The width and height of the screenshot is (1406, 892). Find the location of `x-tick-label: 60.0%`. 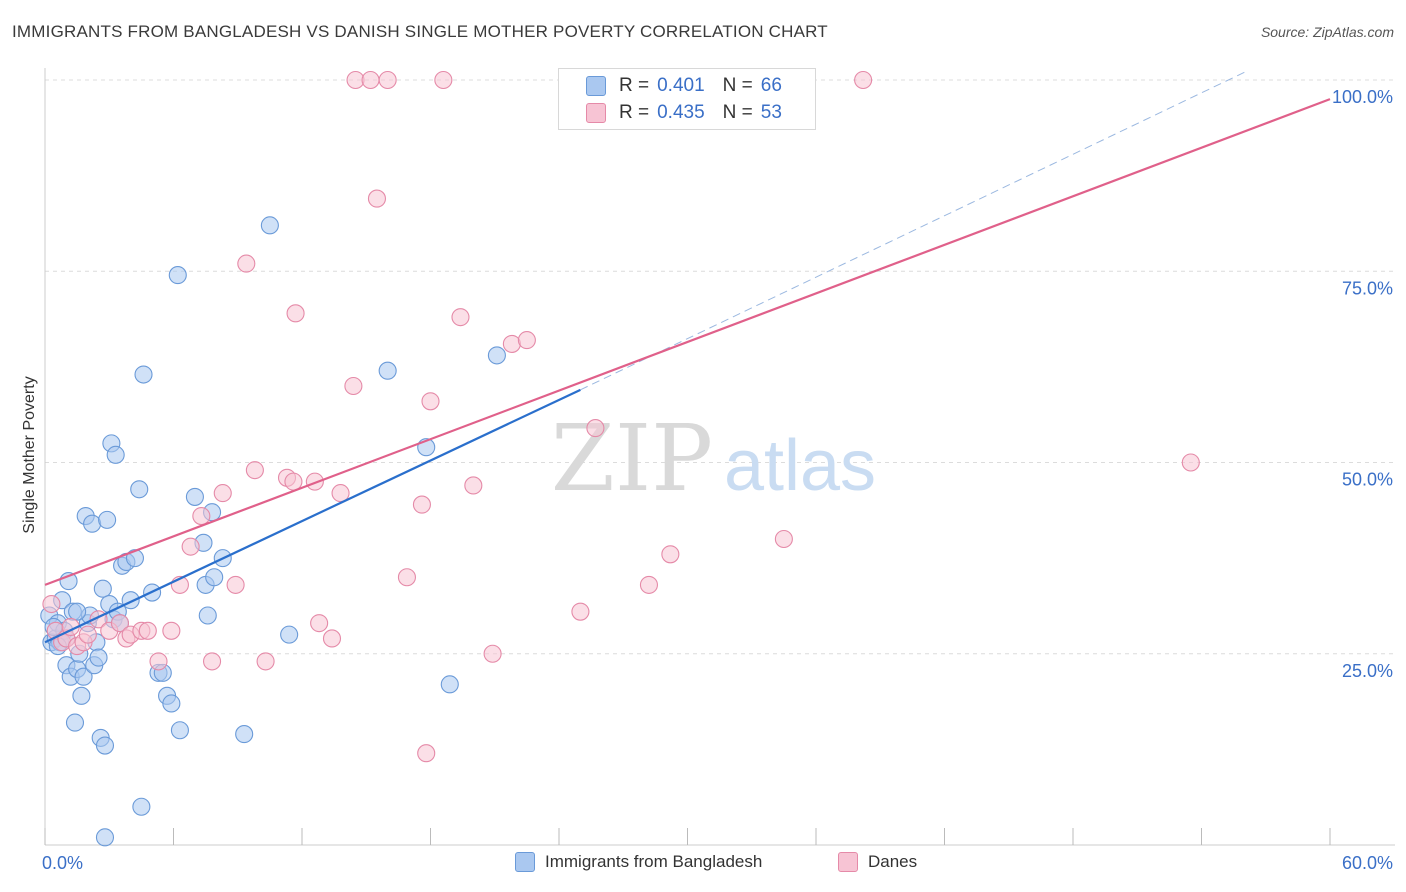

x-tick-label: 60.0% is located at coordinates (1367, 863).